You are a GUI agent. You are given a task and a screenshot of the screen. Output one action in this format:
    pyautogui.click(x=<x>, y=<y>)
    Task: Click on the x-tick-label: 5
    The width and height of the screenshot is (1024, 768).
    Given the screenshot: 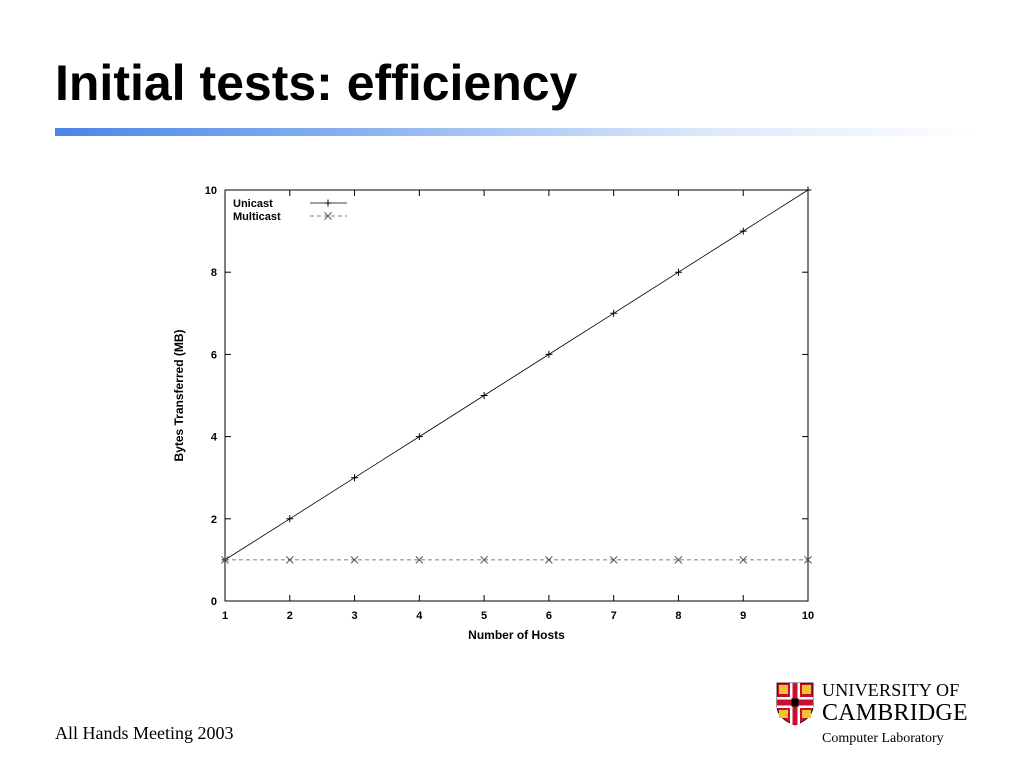 What is the action you would take?
    pyautogui.click(x=484, y=616)
    